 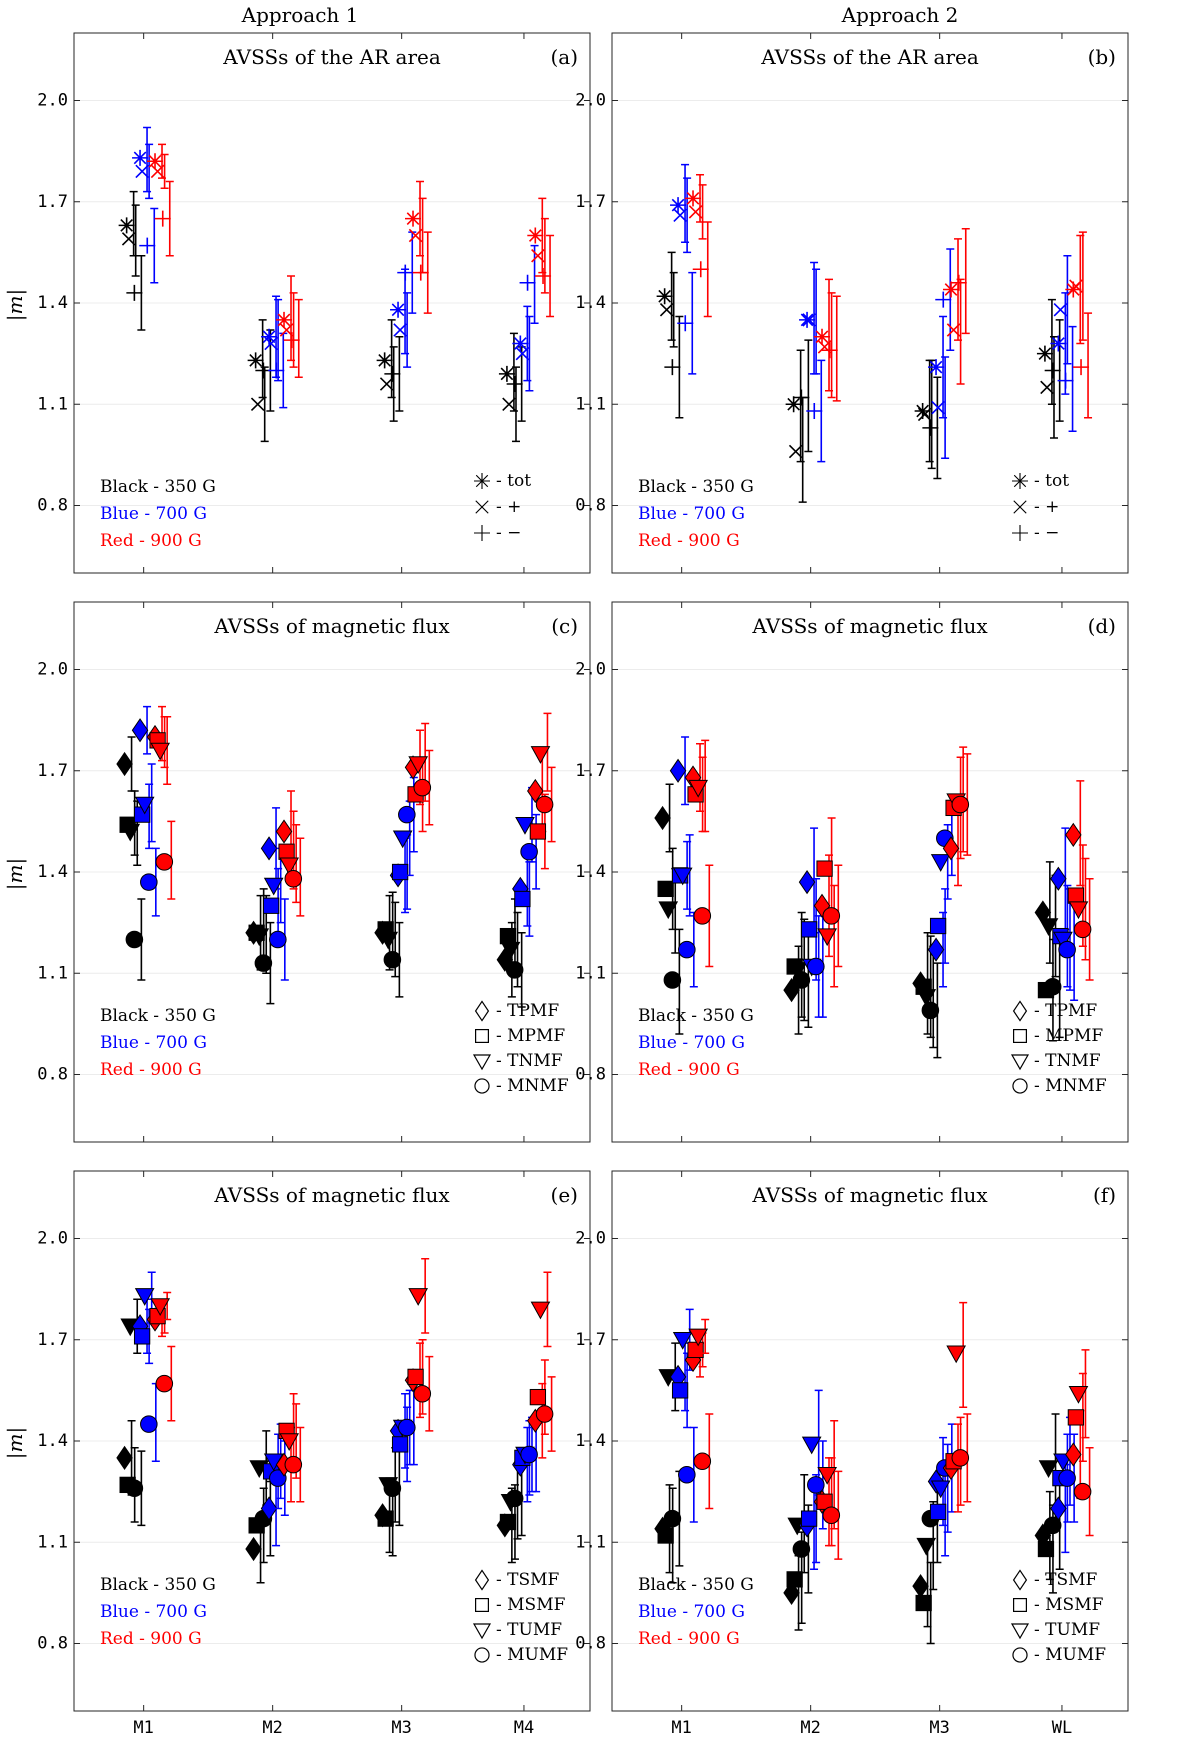 I want to click on legend-marker-label: - +, so click(x=508, y=507).